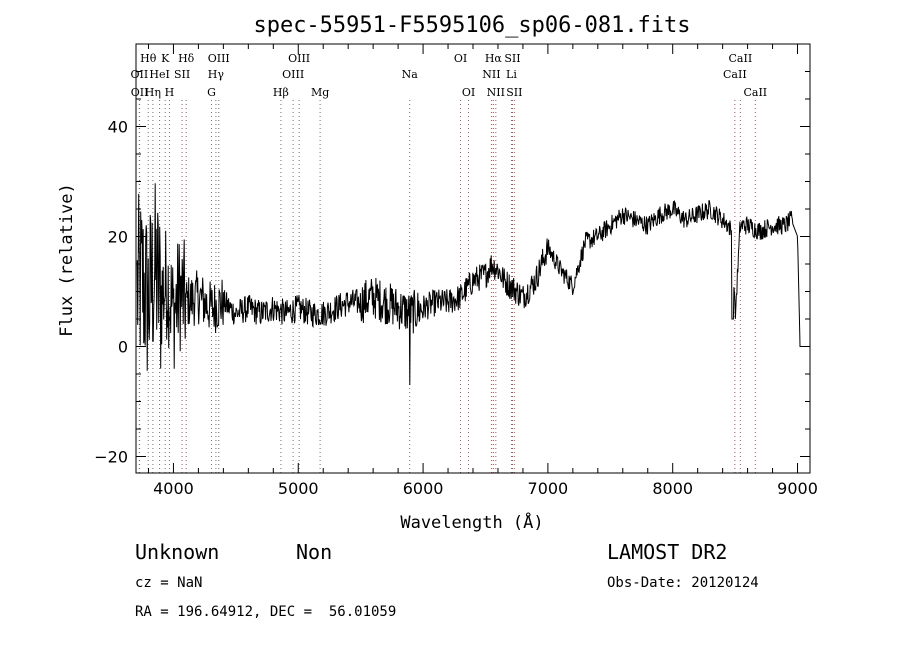 The height and width of the screenshot is (650, 900). I want to click on y-tick-label: 20, so click(118, 237).